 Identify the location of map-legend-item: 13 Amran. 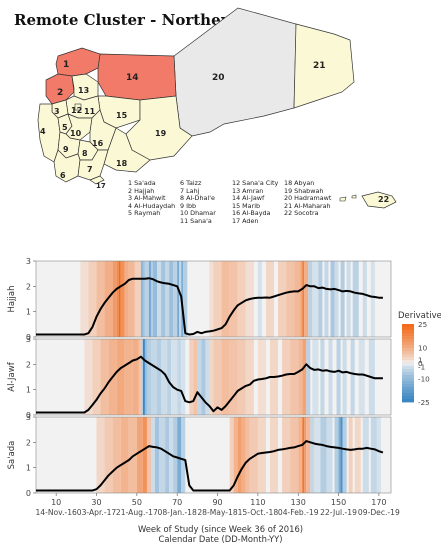
(248, 190).